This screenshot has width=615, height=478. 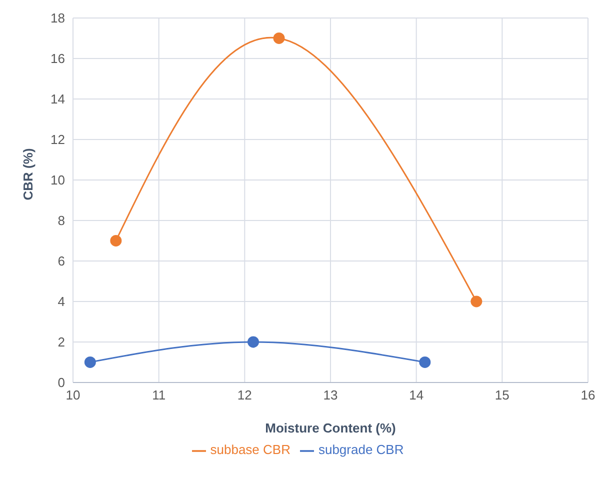 What do you see at coordinates (61, 302) in the screenshot?
I see `y-tick-label: 4` at bounding box center [61, 302].